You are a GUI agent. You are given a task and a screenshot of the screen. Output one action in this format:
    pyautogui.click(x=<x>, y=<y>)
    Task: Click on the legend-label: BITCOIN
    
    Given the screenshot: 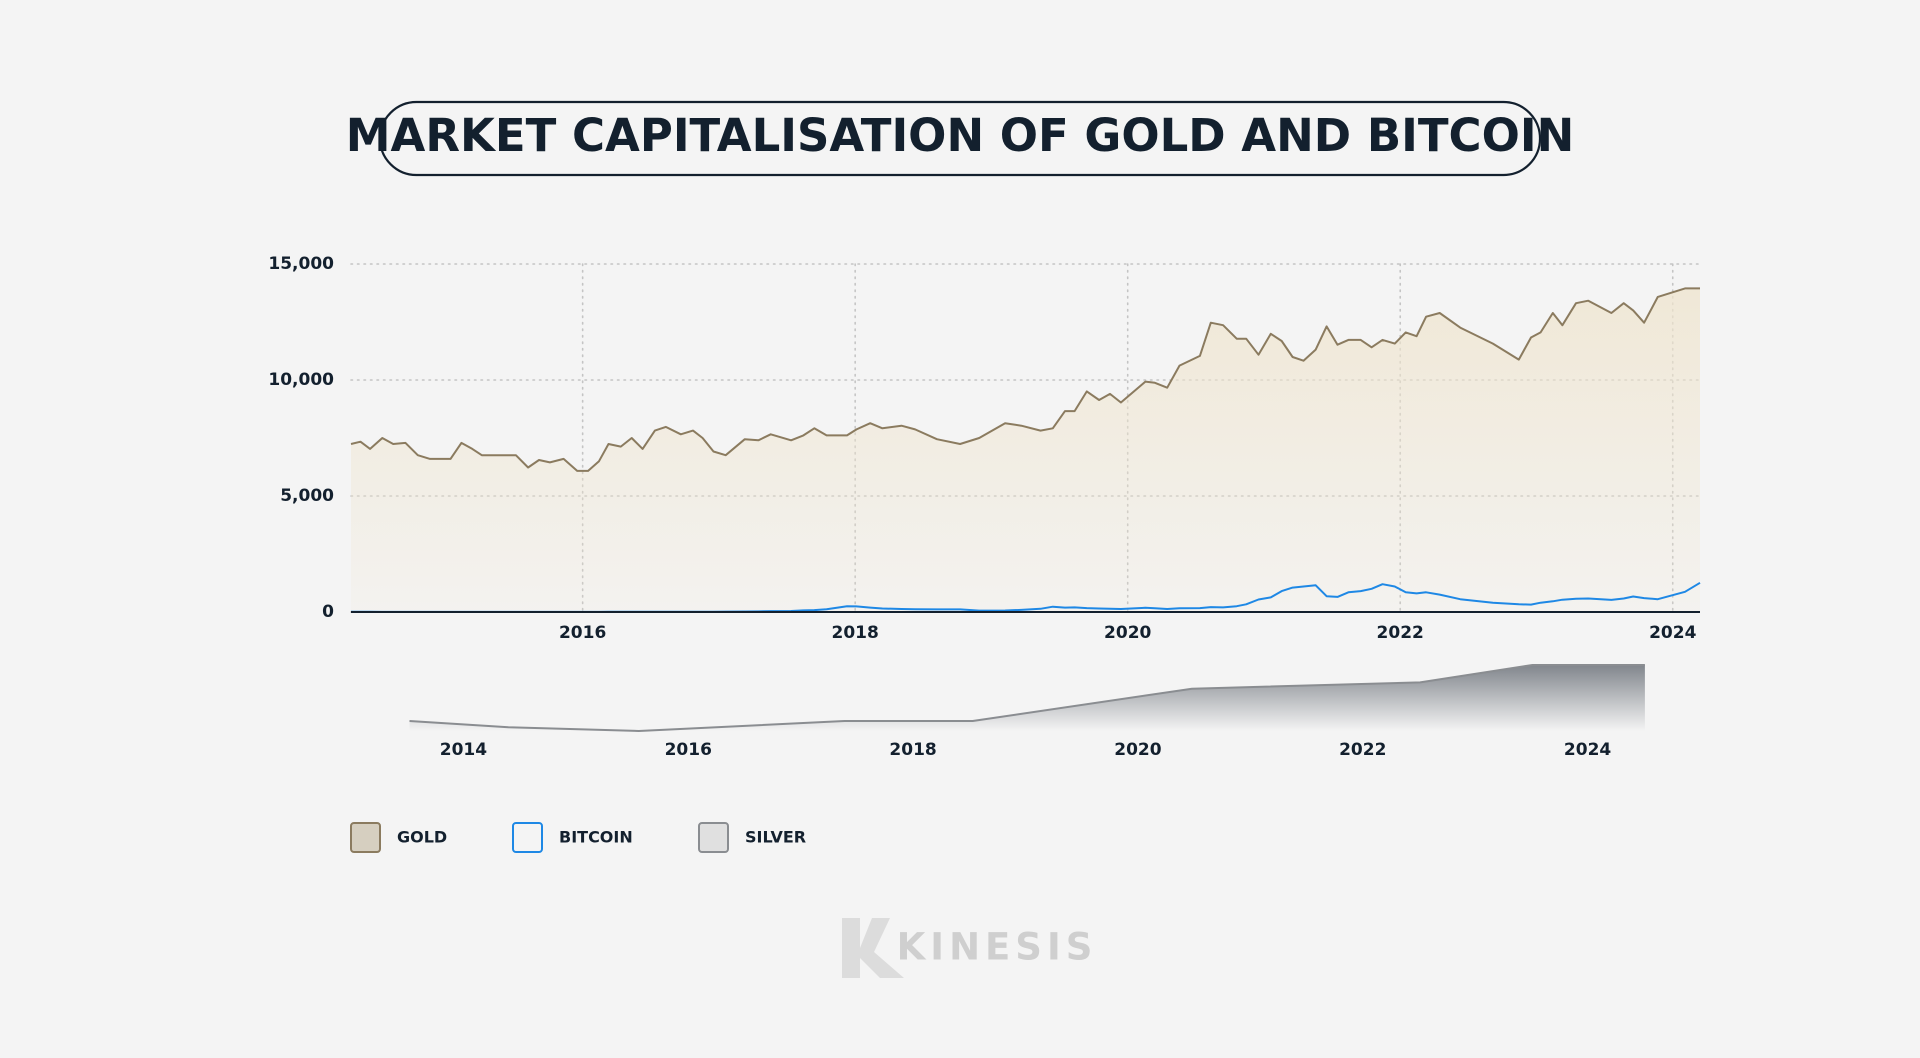 What is the action you would take?
    pyautogui.click(x=596, y=837)
    